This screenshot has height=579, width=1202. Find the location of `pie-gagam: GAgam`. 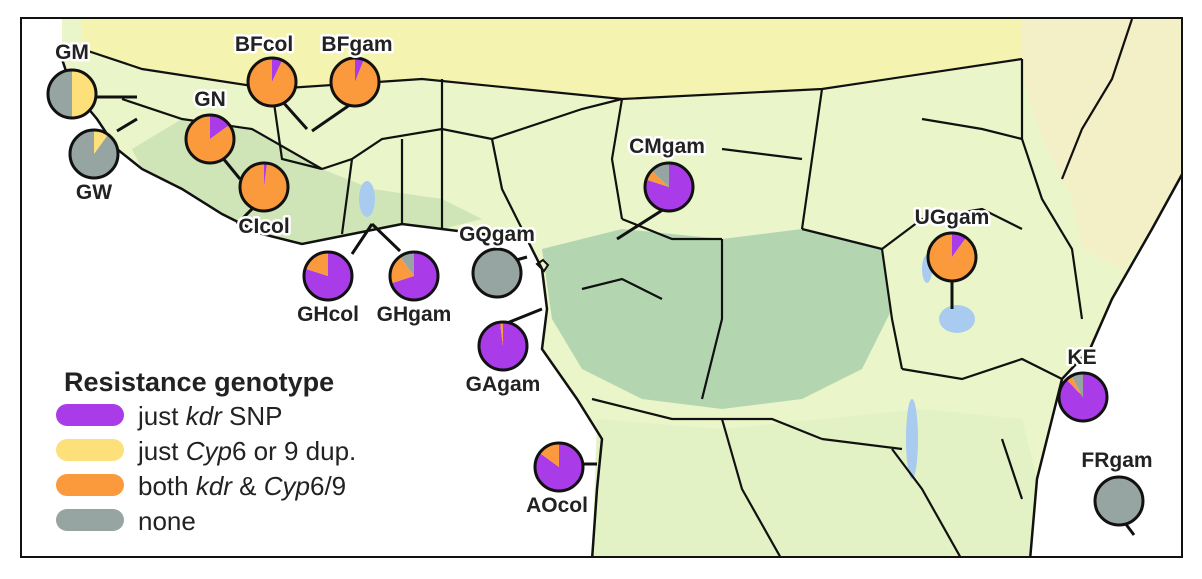

pie-gagam: GAgam is located at coordinates (503, 359).